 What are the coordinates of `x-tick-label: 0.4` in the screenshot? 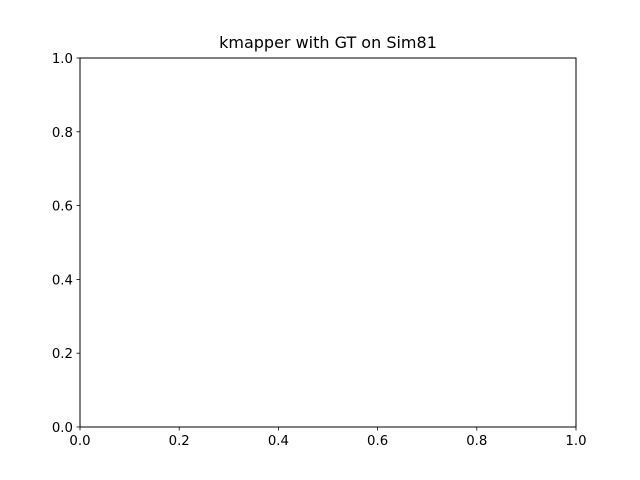 It's located at (278, 441).